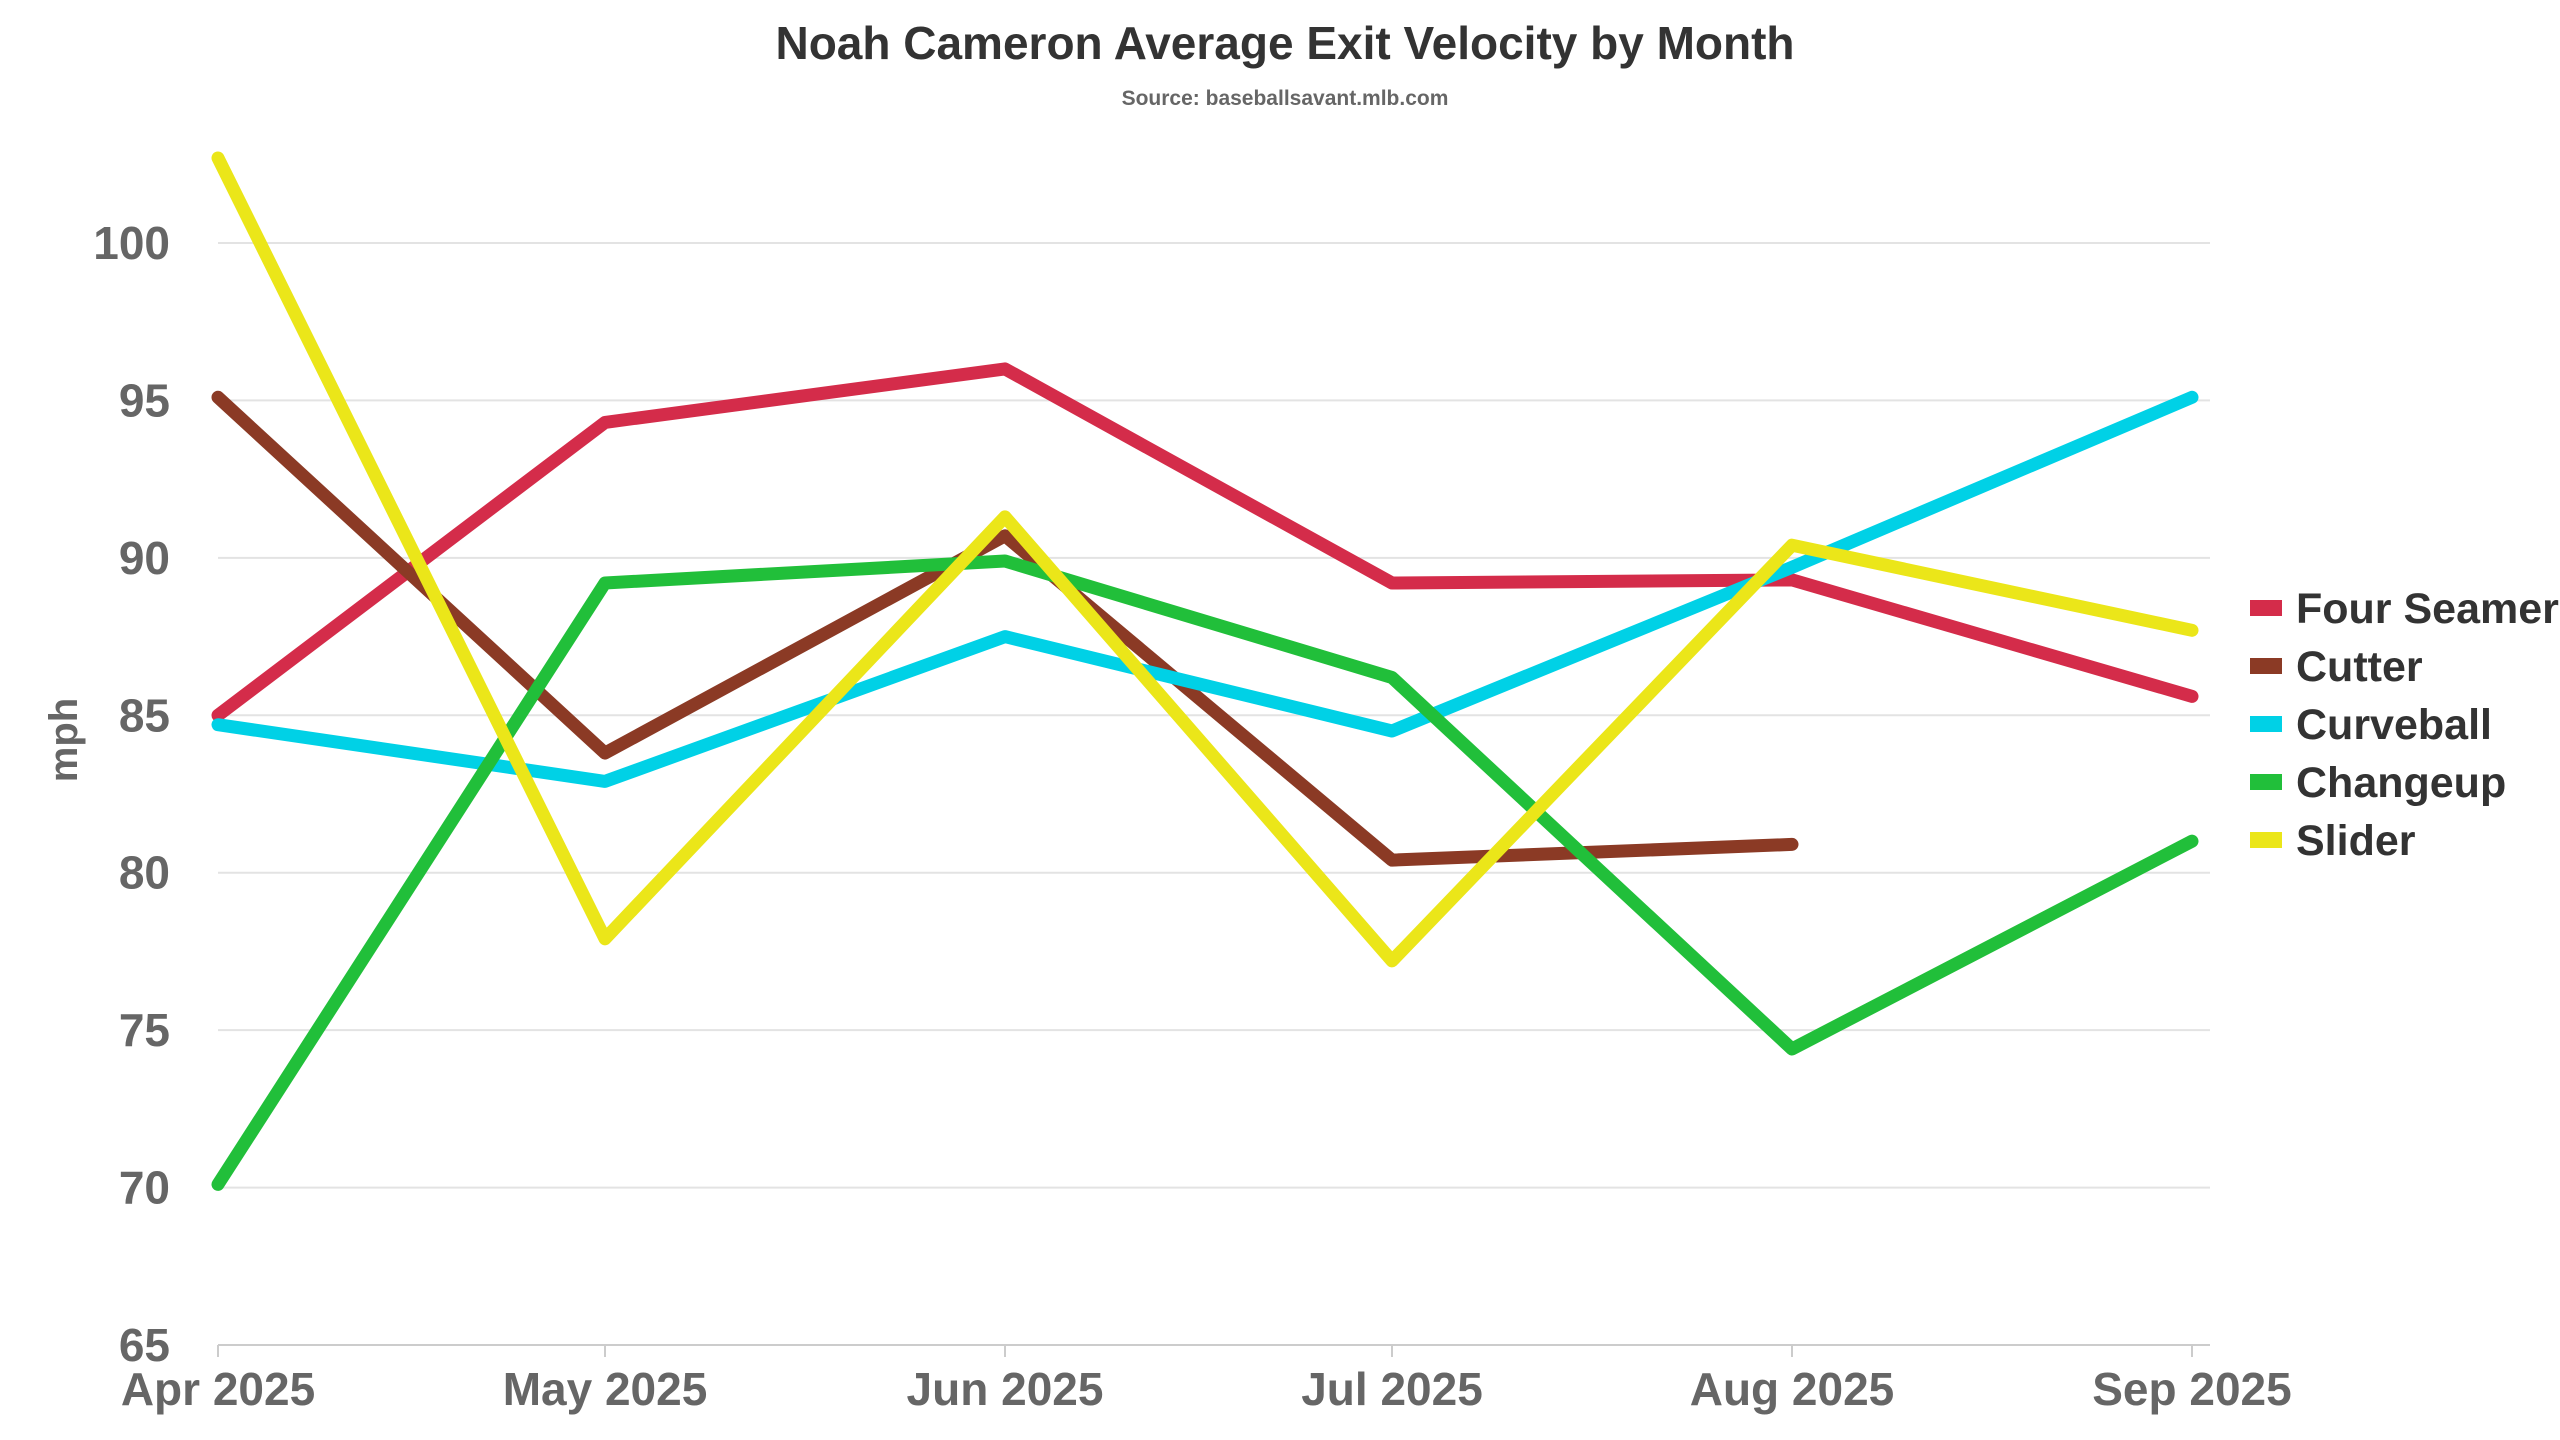 The width and height of the screenshot is (2560, 1440). Describe the element at coordinates (2394, 725) in the screenshot. I see `legend-label-curveball: Curveball` at that location.